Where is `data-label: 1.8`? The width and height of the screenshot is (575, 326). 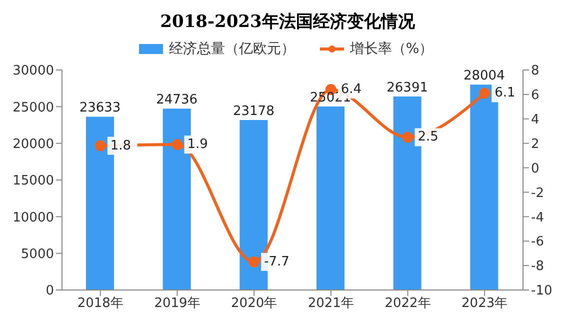
data-label: 1.8 is located at coordinates (121, 146).